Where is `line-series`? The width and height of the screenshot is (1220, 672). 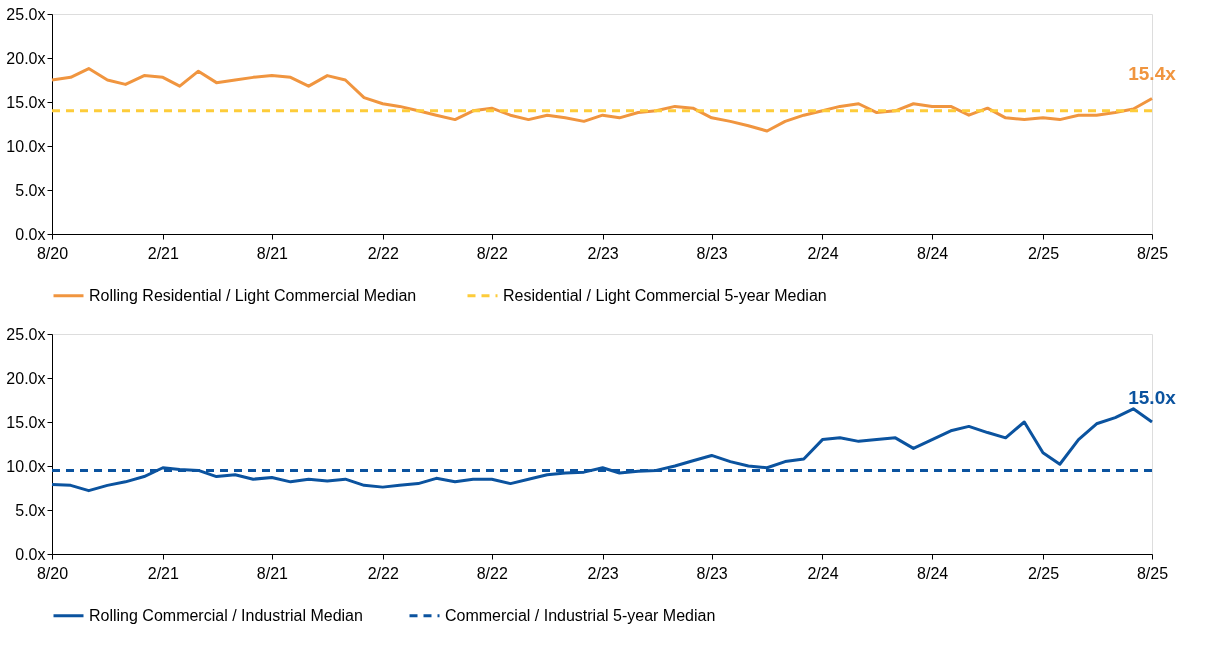
line-series is located at coordinates (602, 450).